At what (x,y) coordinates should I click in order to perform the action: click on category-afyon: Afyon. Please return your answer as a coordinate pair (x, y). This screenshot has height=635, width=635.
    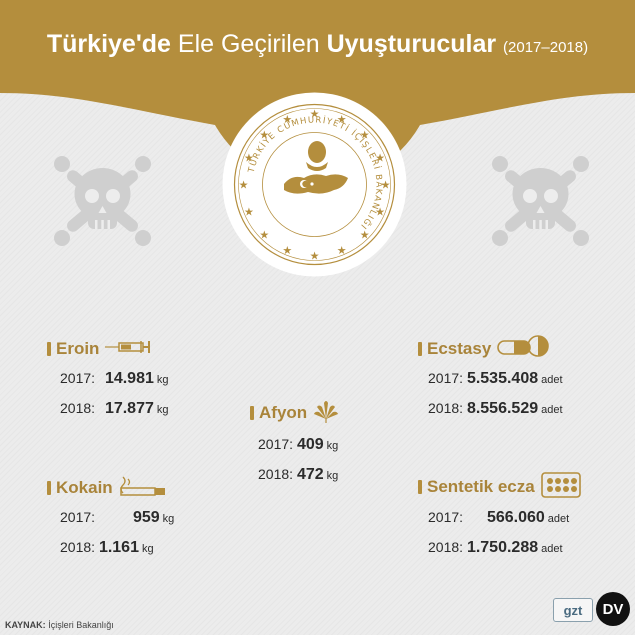
    Looking at the image, I should click on (294, 412).